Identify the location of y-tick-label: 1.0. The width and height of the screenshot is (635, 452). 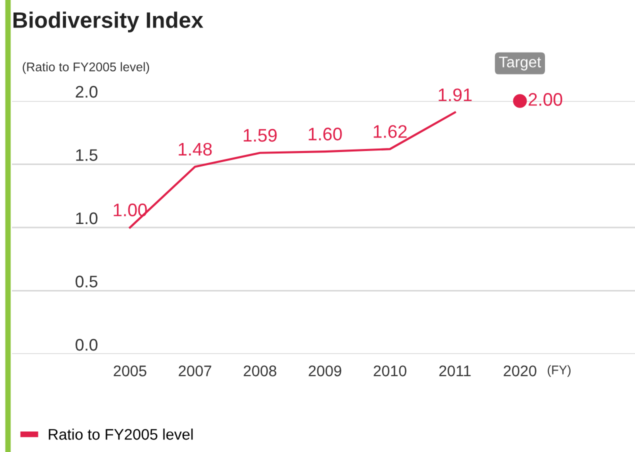
(87, 218).